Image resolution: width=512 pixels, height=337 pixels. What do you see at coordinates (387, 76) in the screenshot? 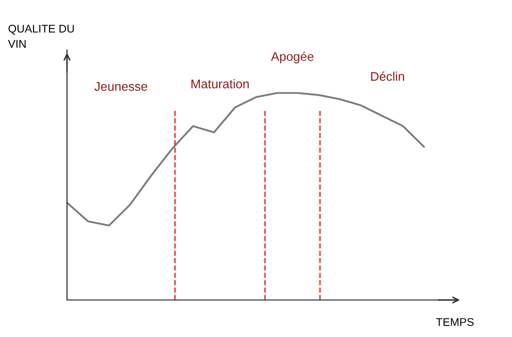
I see `text: Déclin` at bounding box center [387, 76].